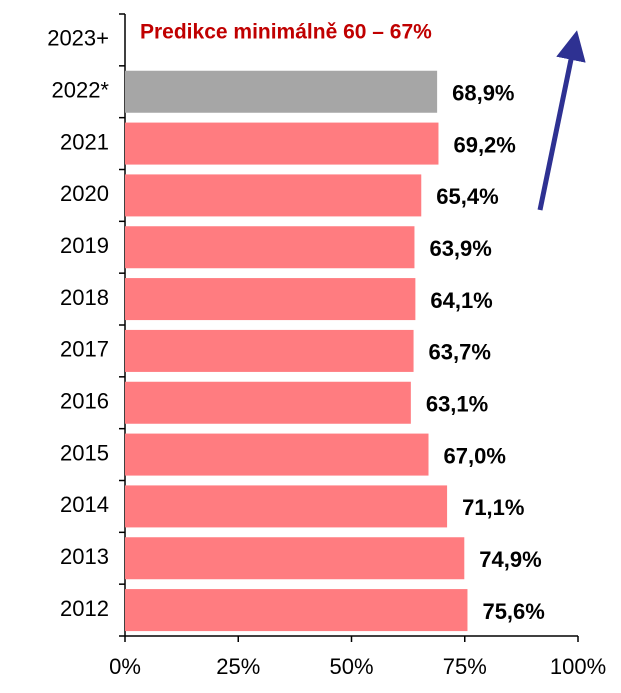 This screenshot has height=693, width=621. I want to click on x-tick-label: 25%, so click(238, 666).